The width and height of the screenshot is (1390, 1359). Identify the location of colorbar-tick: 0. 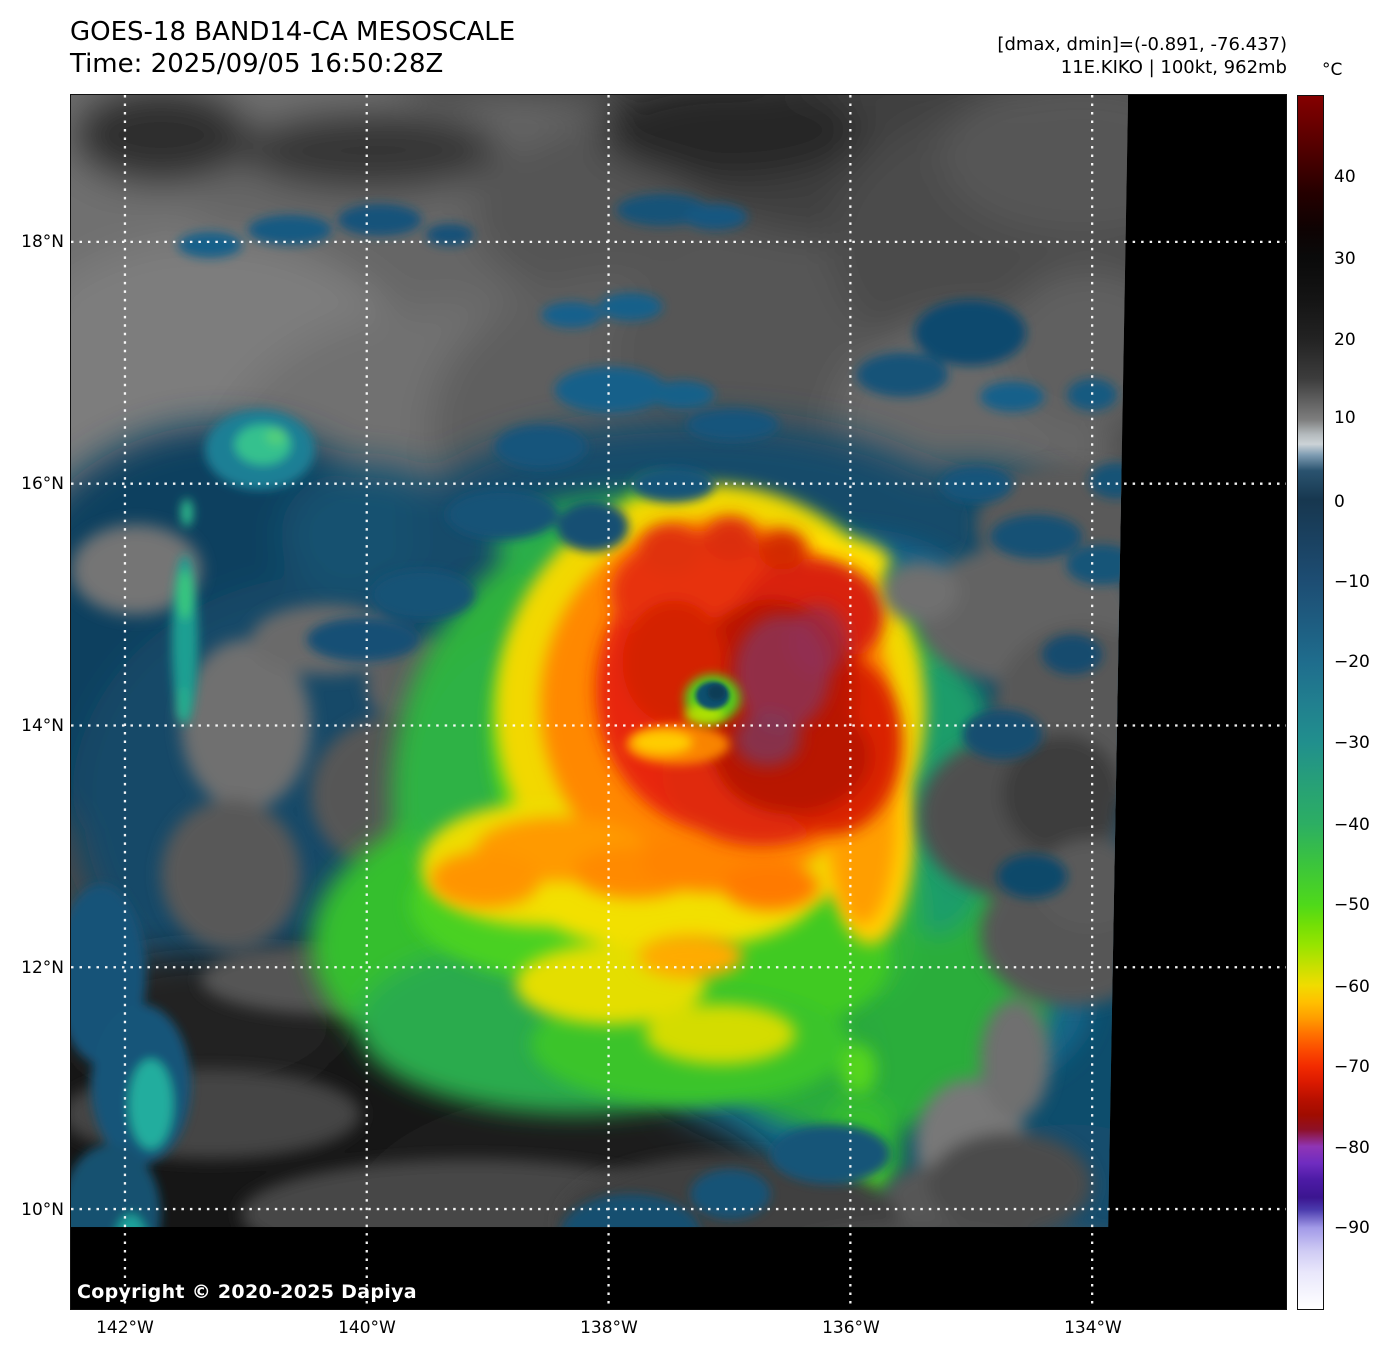
(1339, 502).